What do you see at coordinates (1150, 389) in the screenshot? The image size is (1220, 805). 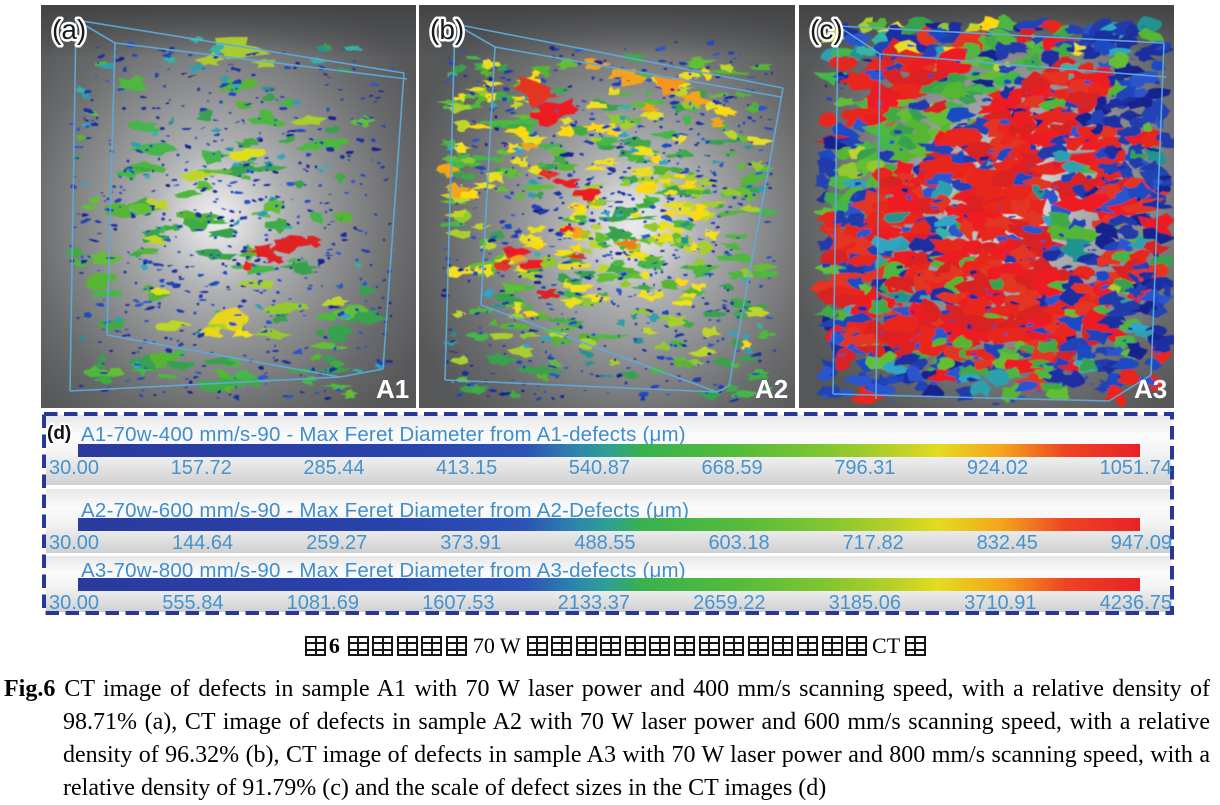 I see `svg-text: A3` at bounding box center [1150, 389].